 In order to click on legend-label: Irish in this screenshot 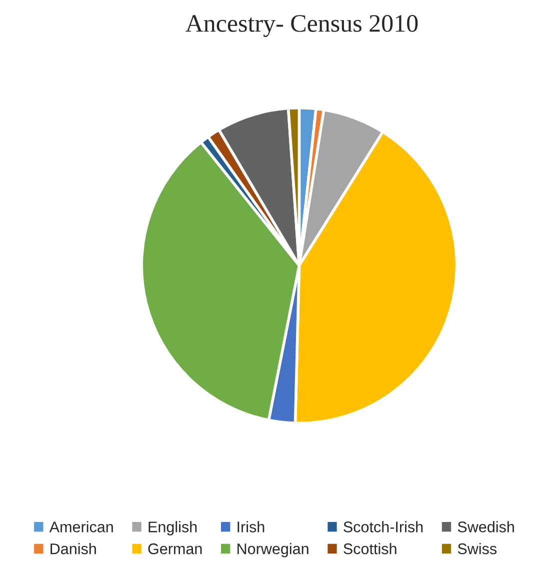, I will do `click(251, 526)`.